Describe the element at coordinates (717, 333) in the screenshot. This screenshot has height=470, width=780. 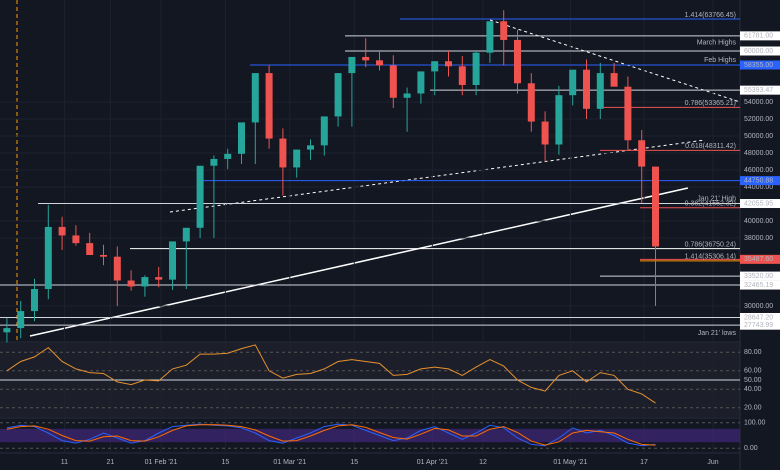
I see `level-note: Jan 21' lows` at that location.